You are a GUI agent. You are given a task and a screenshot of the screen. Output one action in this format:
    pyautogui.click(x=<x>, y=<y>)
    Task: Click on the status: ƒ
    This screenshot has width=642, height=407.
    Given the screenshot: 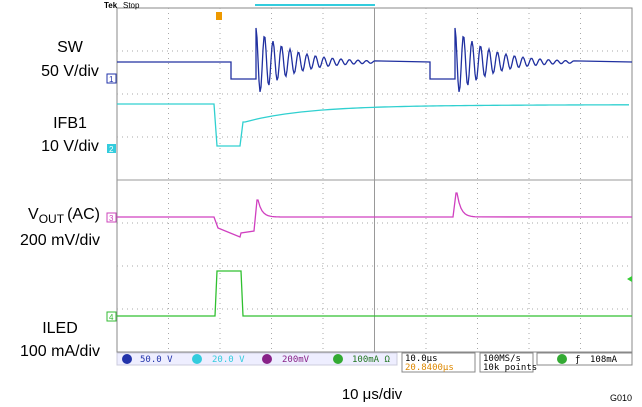 What is the action you would take?
    pyautogui.click(x=577, y=360)
    